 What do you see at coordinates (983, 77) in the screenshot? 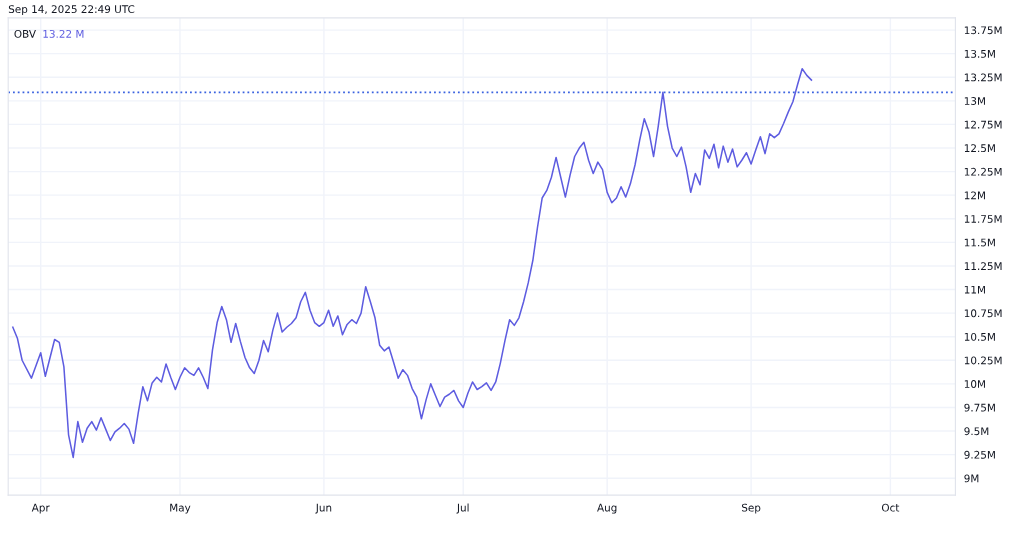
I see `y-tick-label: 13.25M` at bounding box center [983, 77].